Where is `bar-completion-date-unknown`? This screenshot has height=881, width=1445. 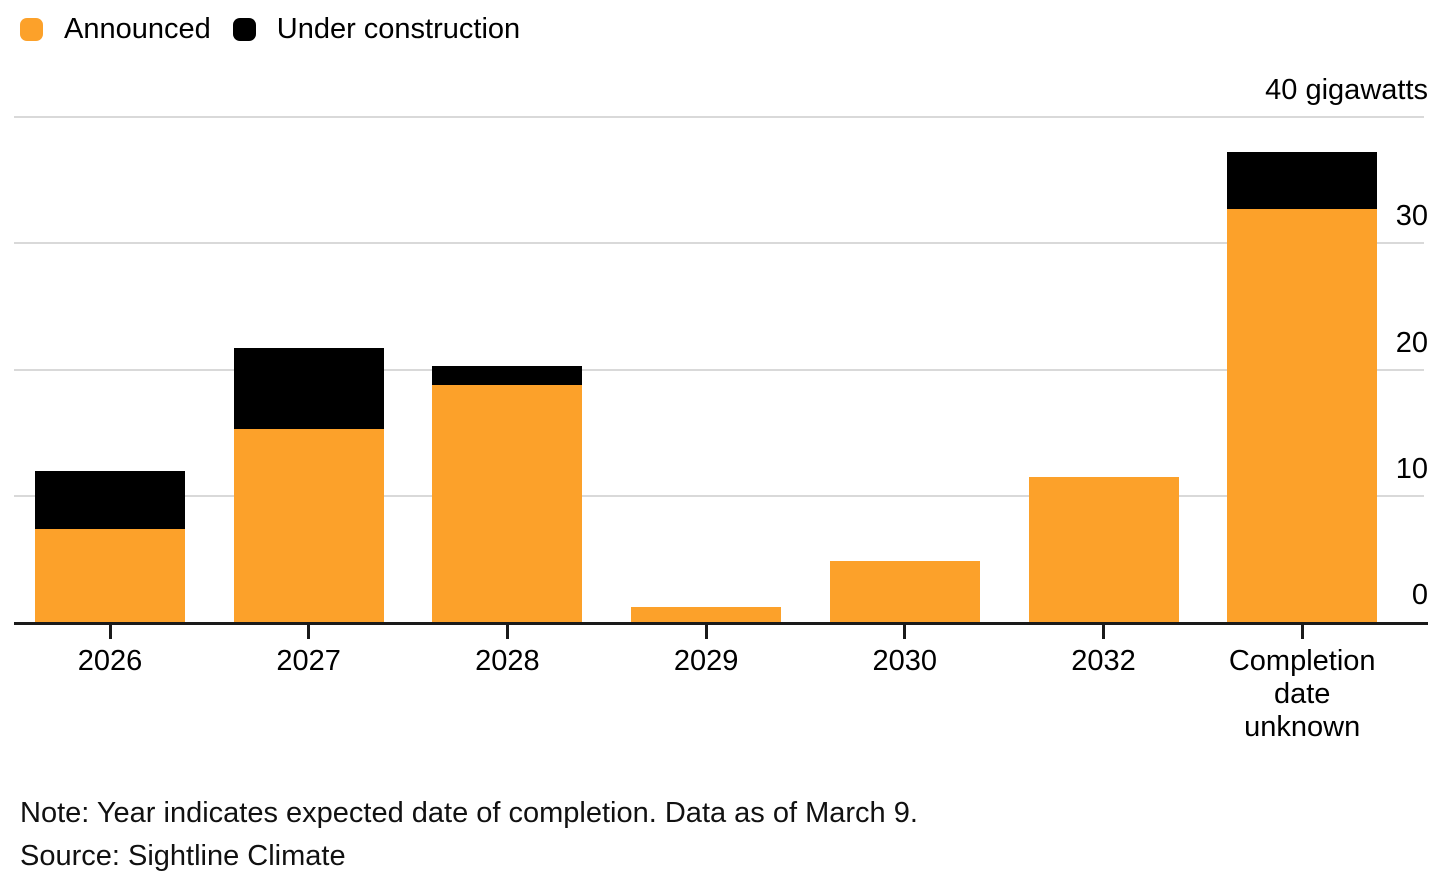
bar-completion-date-unknown is located at coordinates (1302, 387).